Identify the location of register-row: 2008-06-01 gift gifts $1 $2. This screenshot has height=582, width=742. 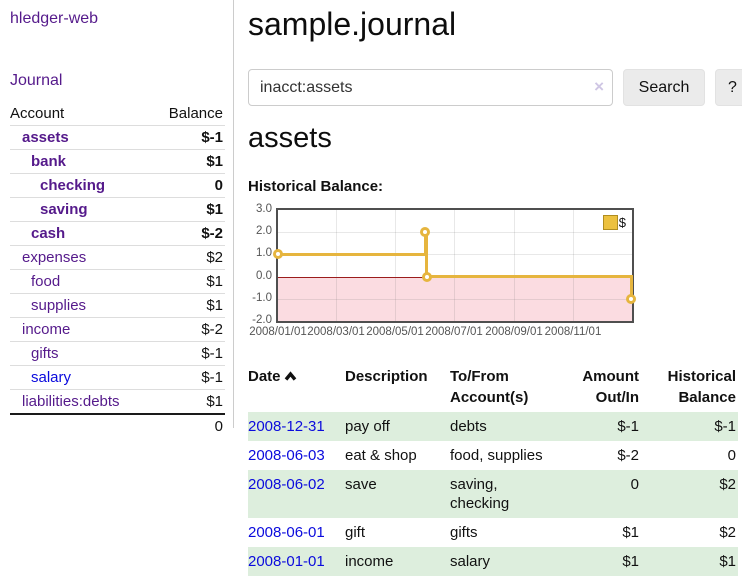
(493, 532).